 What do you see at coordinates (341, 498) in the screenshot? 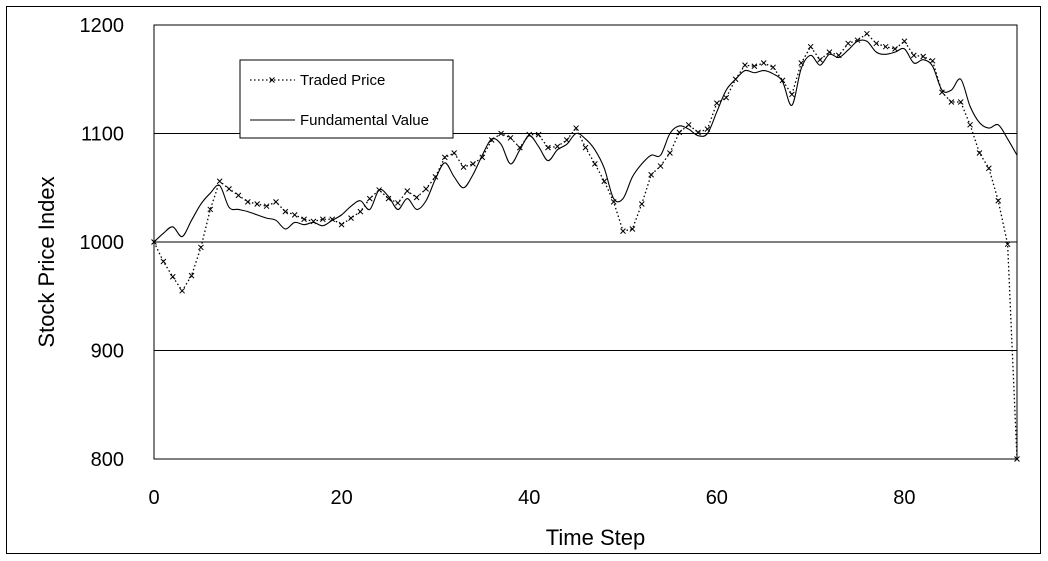
I see `x-tick-label: 20` at bounding box center [341, 498].